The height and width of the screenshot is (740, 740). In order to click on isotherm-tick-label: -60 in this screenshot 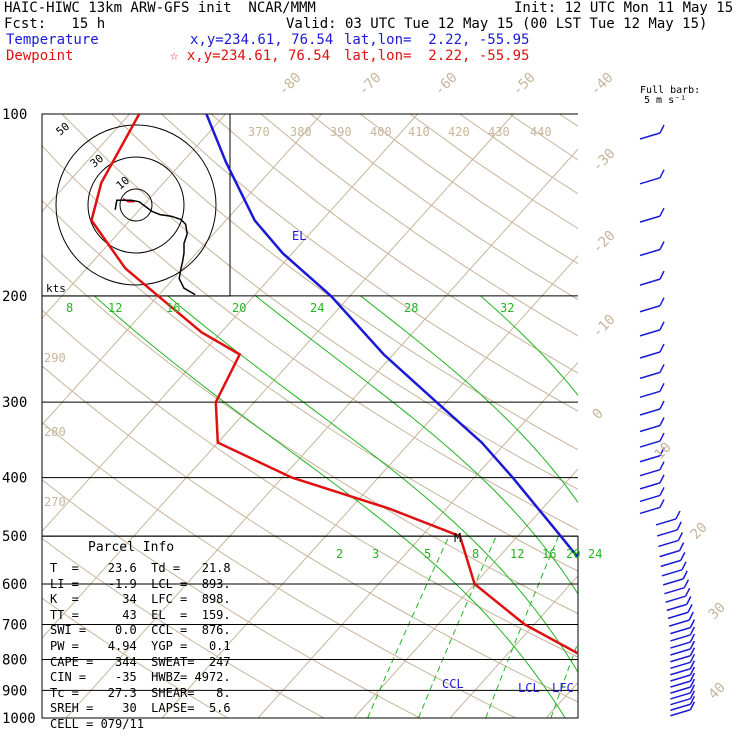, I will do `click(446, 84)`.